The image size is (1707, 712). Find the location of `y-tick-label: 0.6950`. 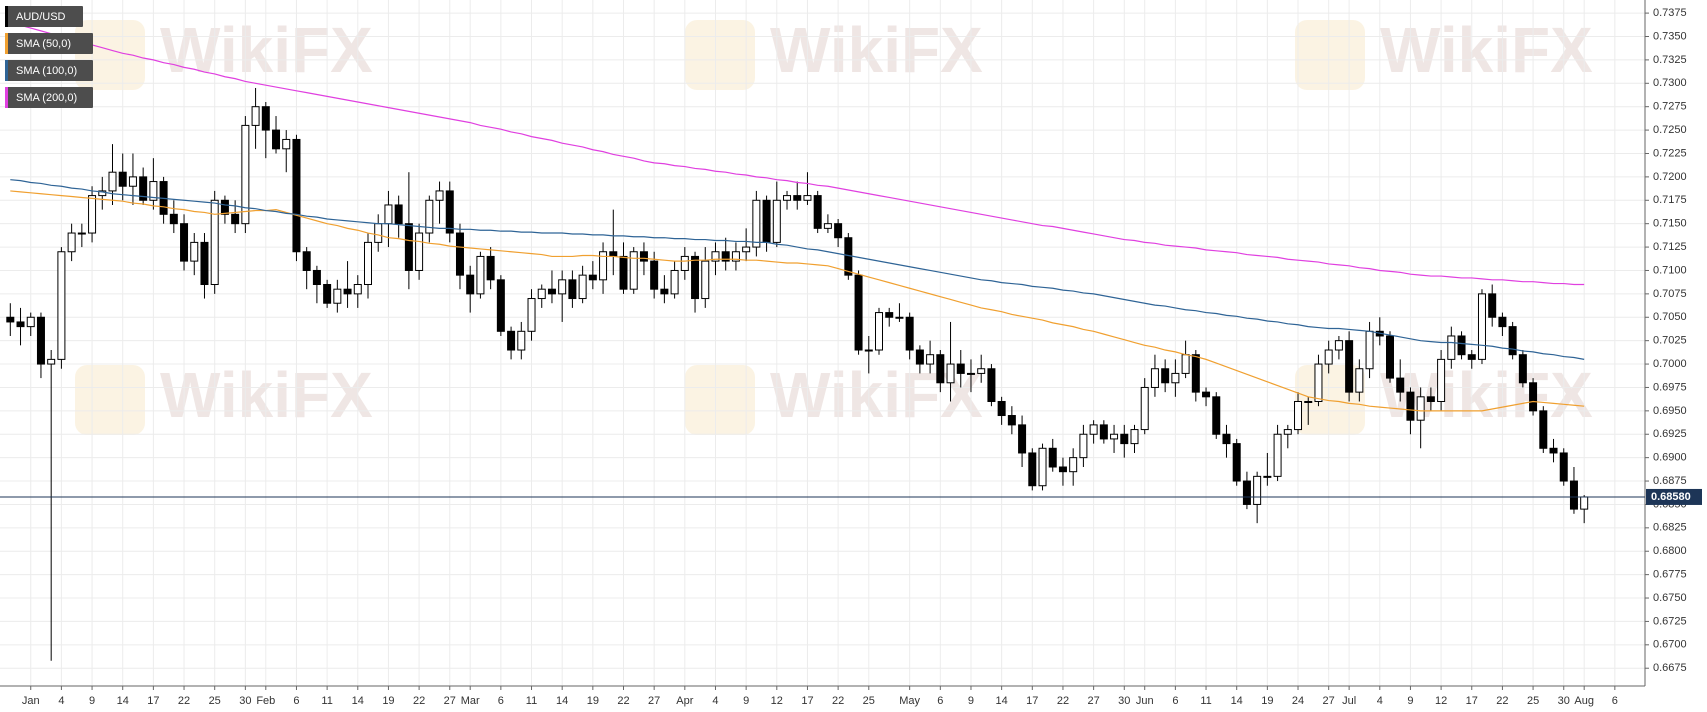

y-tick-label: 0.6950 is located at coordinates (1670, 411).